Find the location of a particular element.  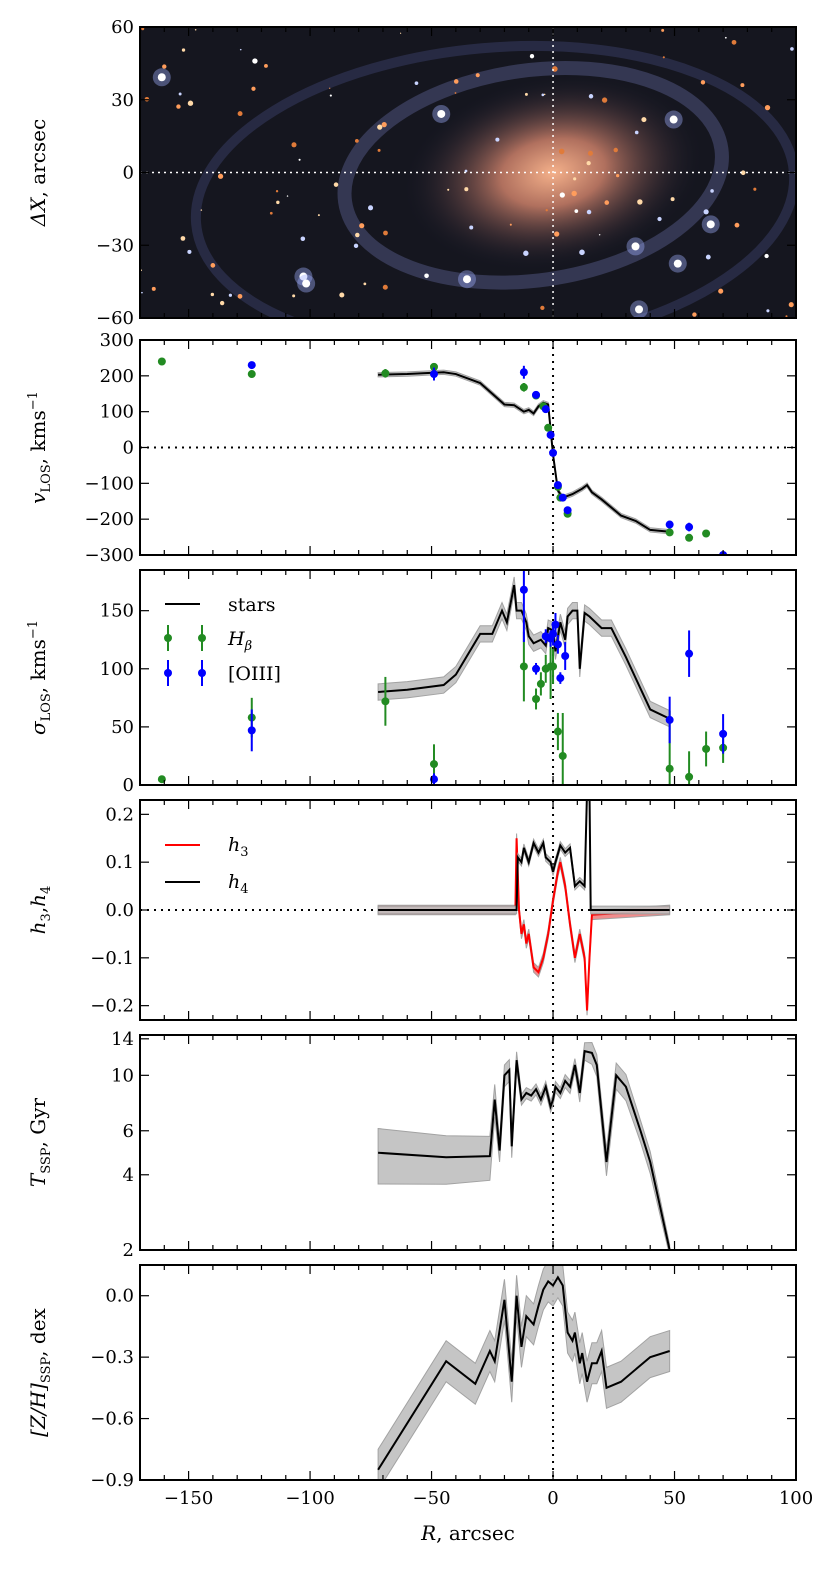

y-tick-label: 150 is located at coordinates (117, 611).